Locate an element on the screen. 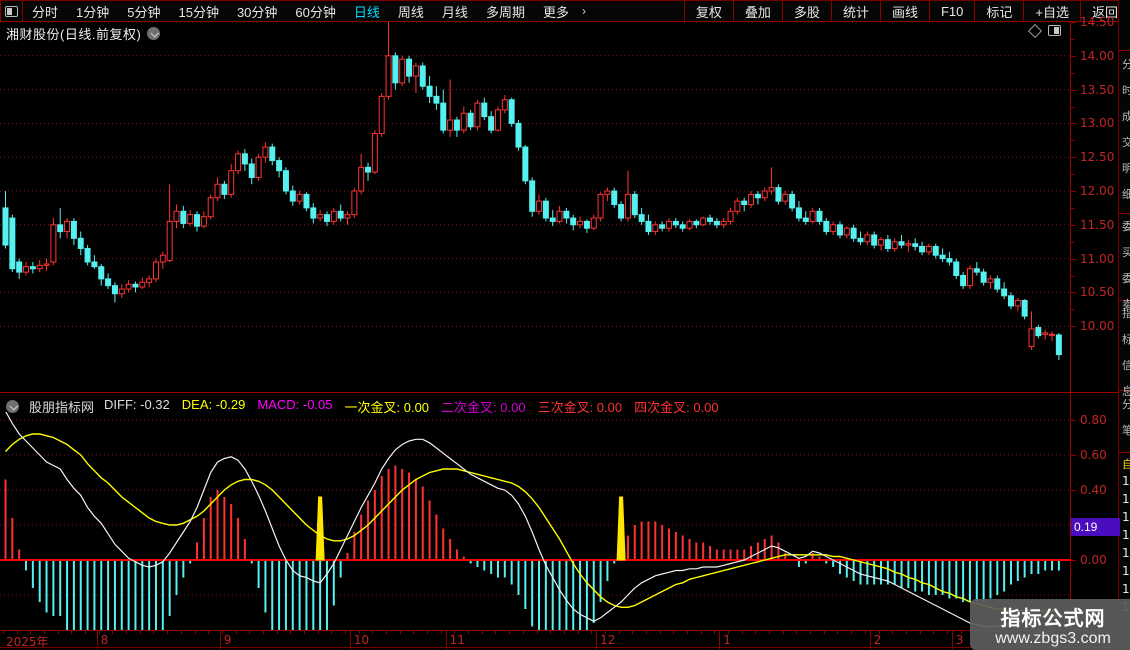  tool-button: 多股 is located at coordinates (806, 11).